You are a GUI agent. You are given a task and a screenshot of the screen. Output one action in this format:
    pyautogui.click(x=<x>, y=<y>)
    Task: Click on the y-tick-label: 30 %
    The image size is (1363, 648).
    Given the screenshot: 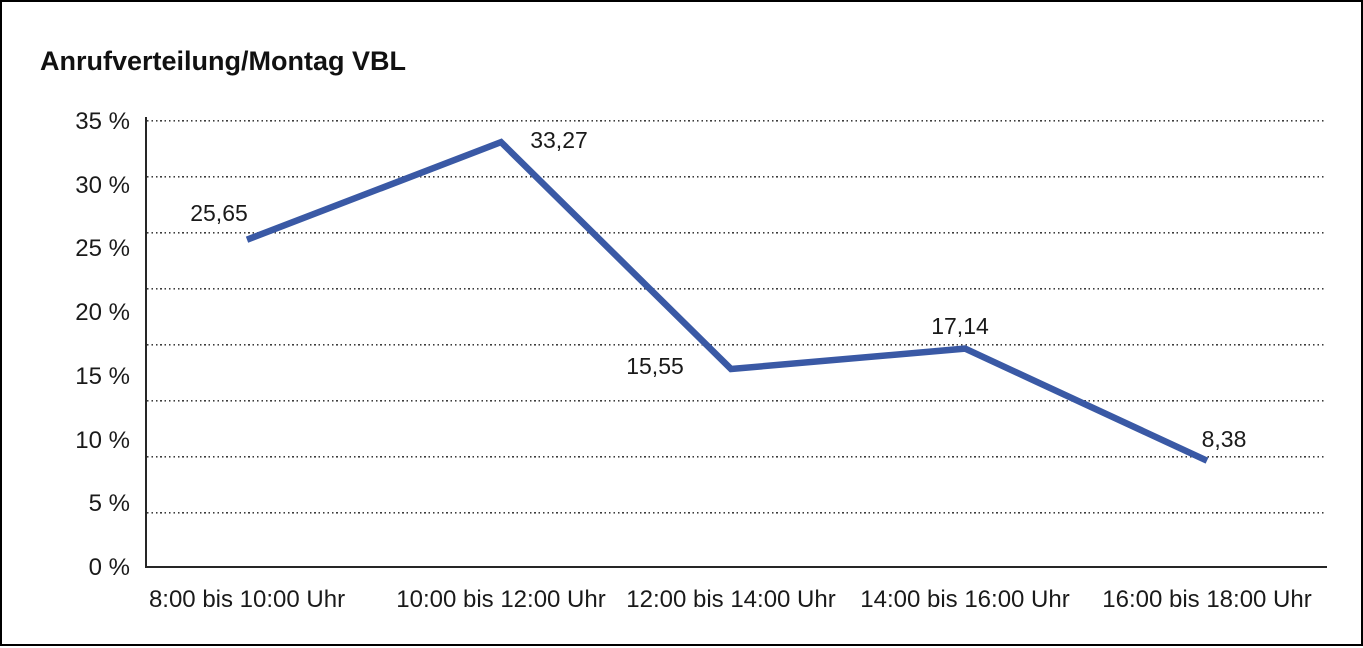 What is the action you would take?
    pyautogui.click(x=102, y=185)
    